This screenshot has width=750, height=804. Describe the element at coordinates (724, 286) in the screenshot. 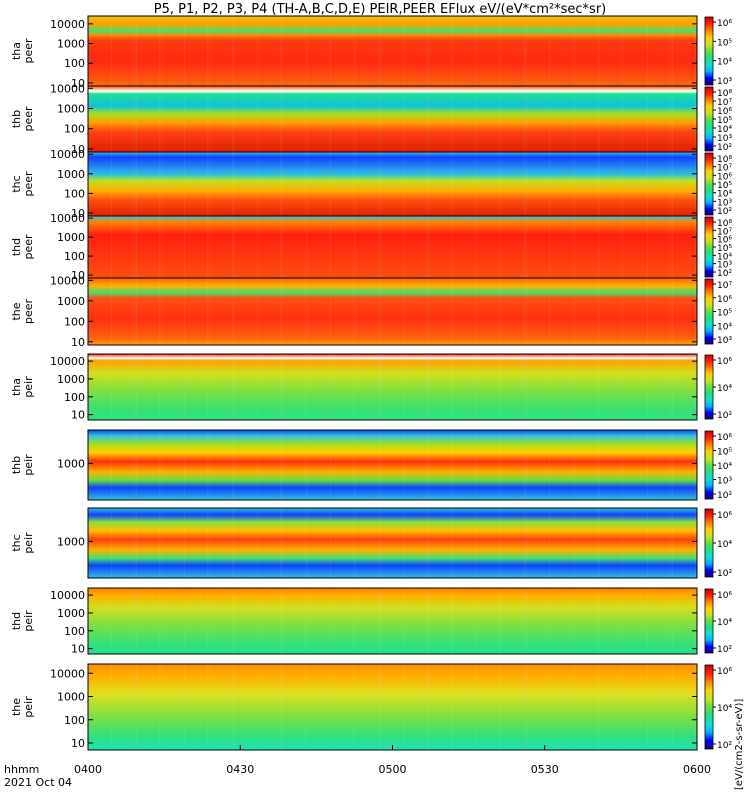

I see `colorbar-tick-label: 10⁷` at that location.